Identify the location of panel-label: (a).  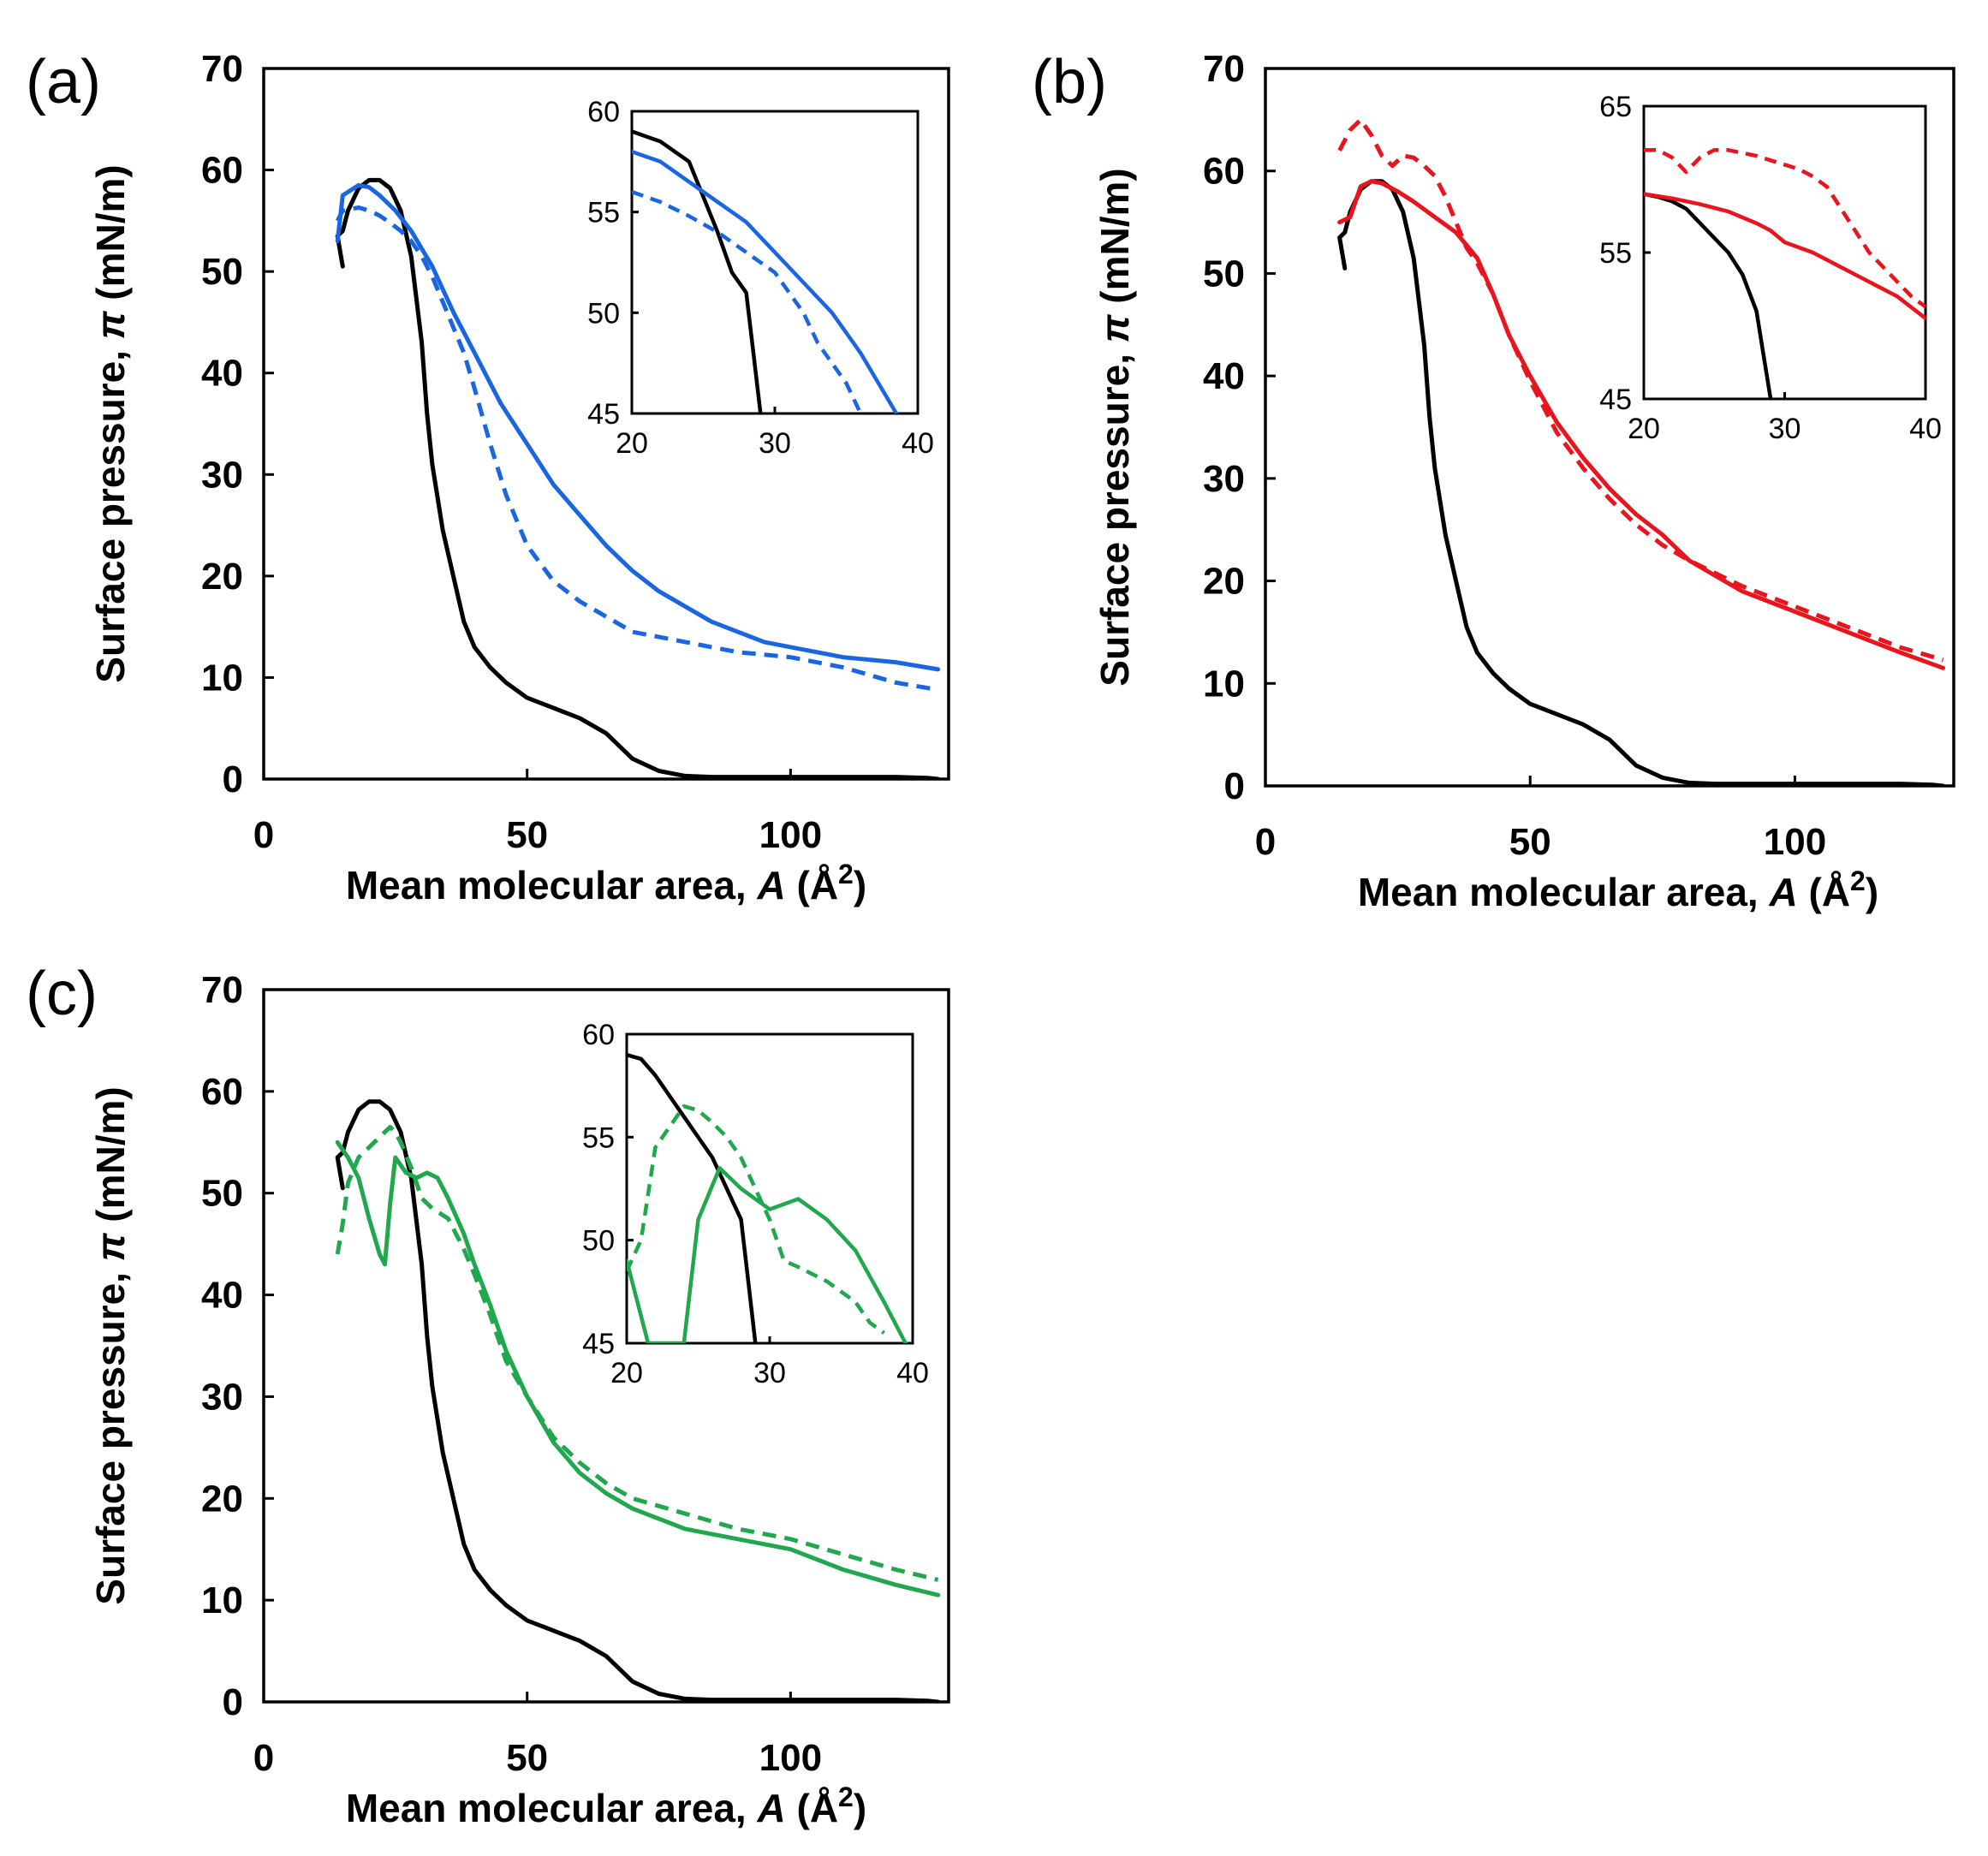
(63, 82).